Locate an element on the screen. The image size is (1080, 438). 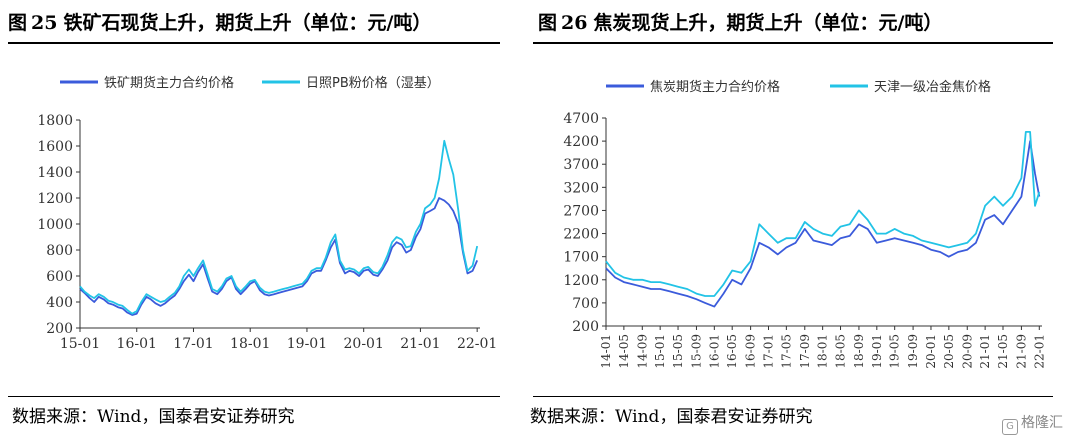
x-tick-label: 15-09 is located at coordinates (696, 351).